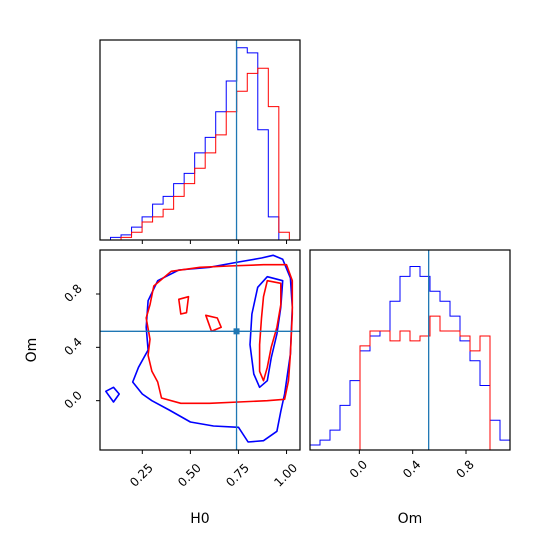 This screenshot has width=550, height=554. I want to click on om-hist-blue, so click(410, 358).